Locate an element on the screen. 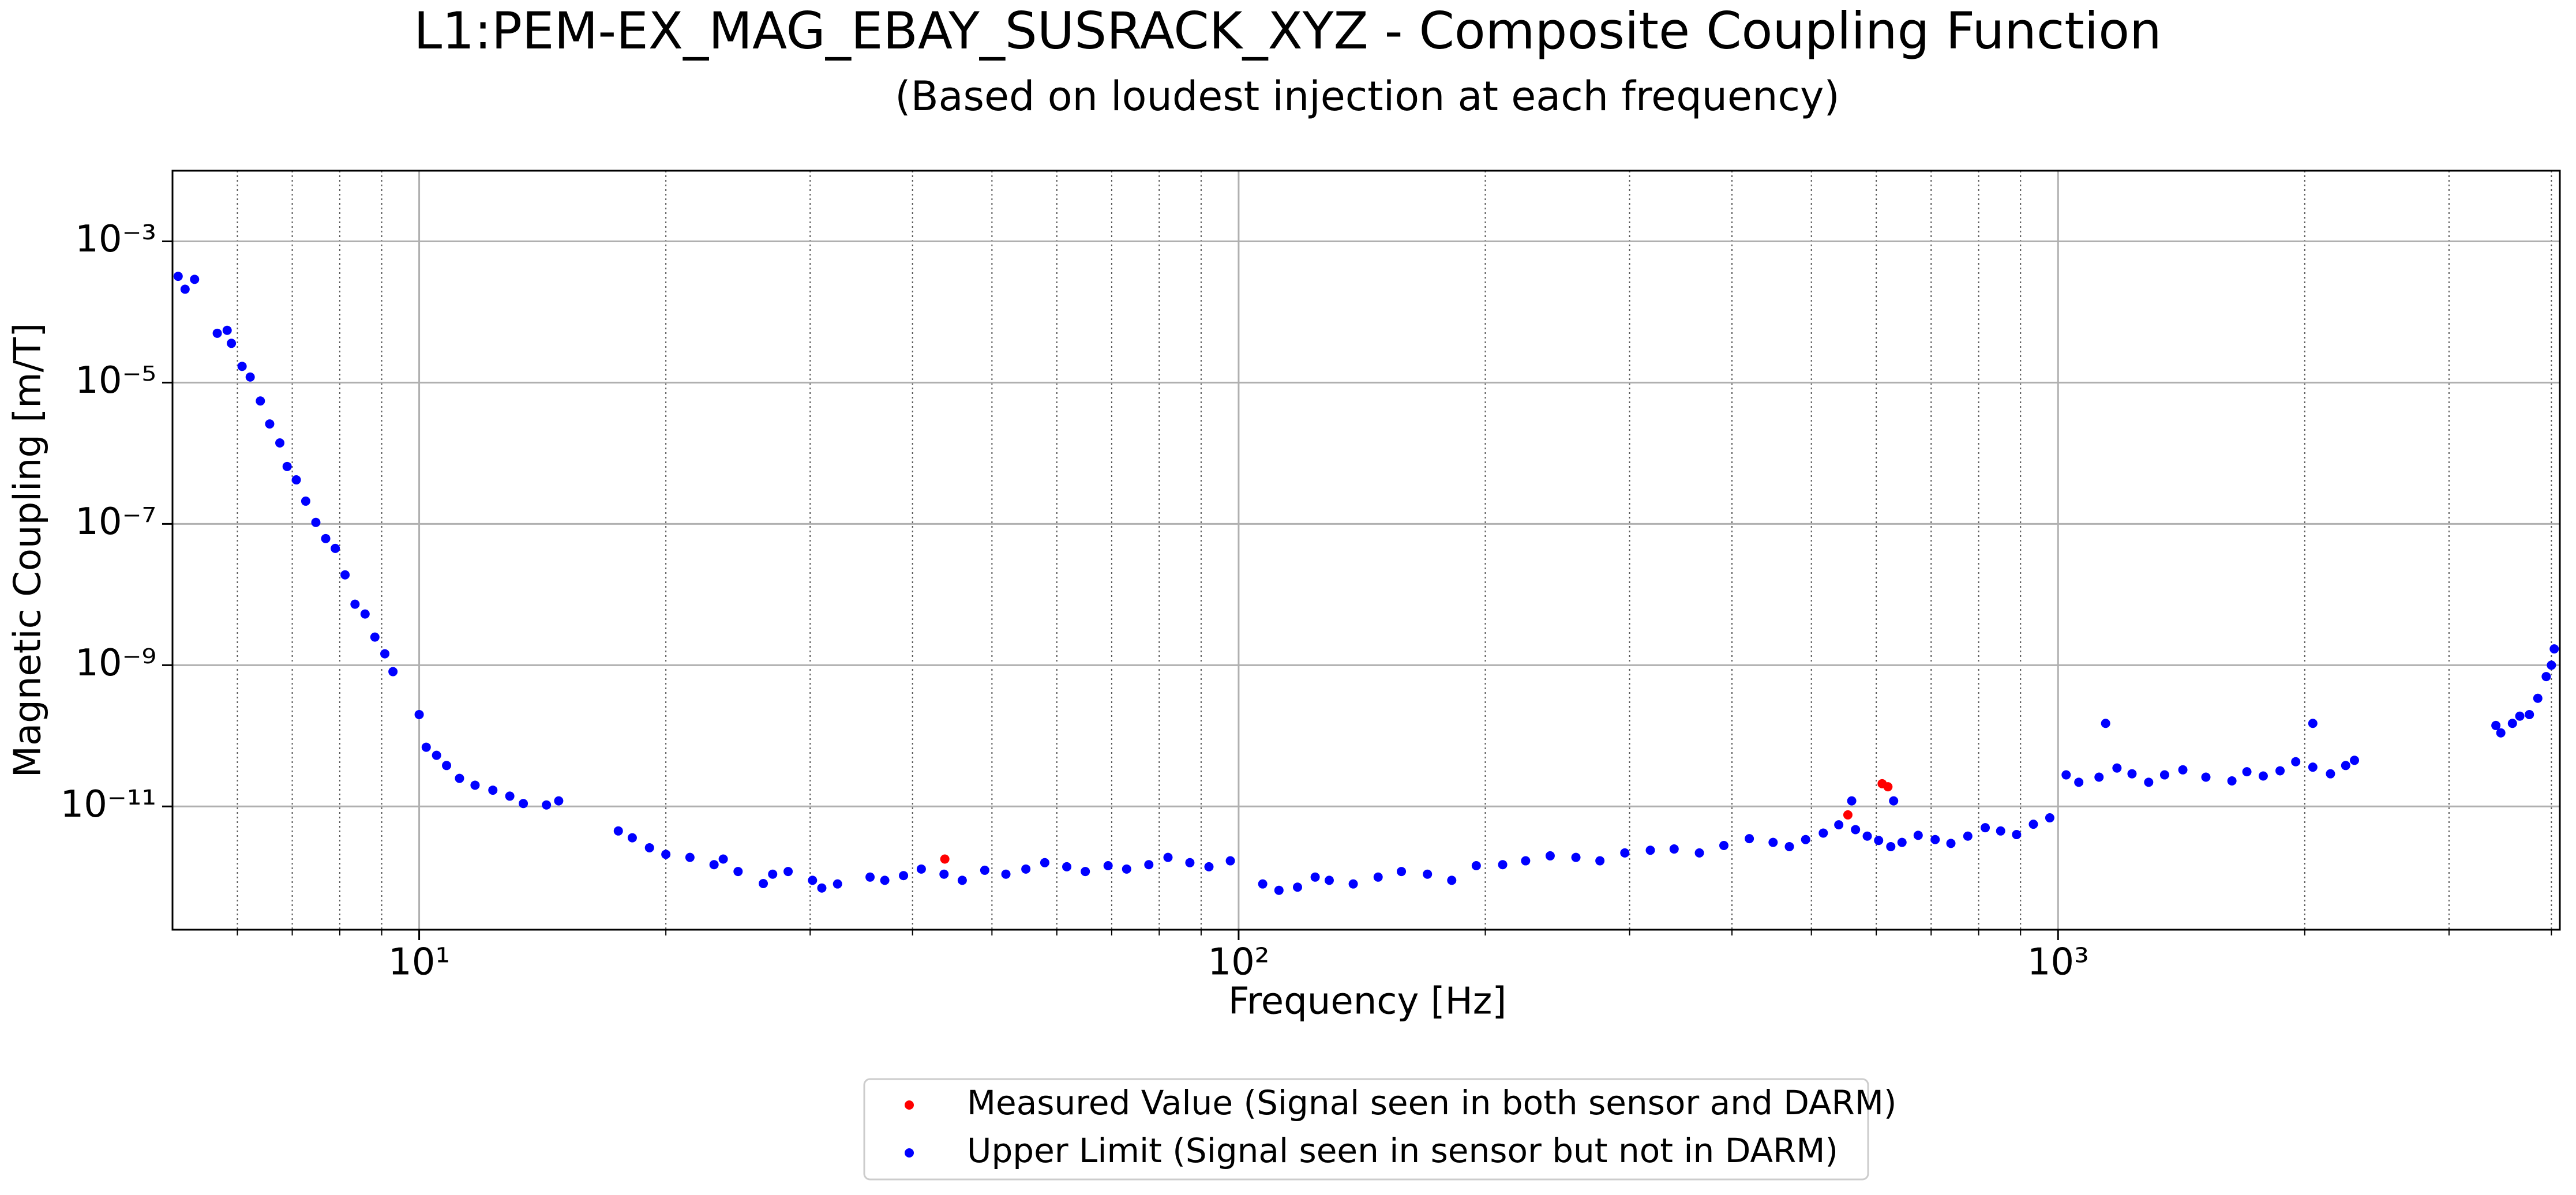  y-axis-label: Magnetic Coupling [m/T] is located at coordinates (28, 550).